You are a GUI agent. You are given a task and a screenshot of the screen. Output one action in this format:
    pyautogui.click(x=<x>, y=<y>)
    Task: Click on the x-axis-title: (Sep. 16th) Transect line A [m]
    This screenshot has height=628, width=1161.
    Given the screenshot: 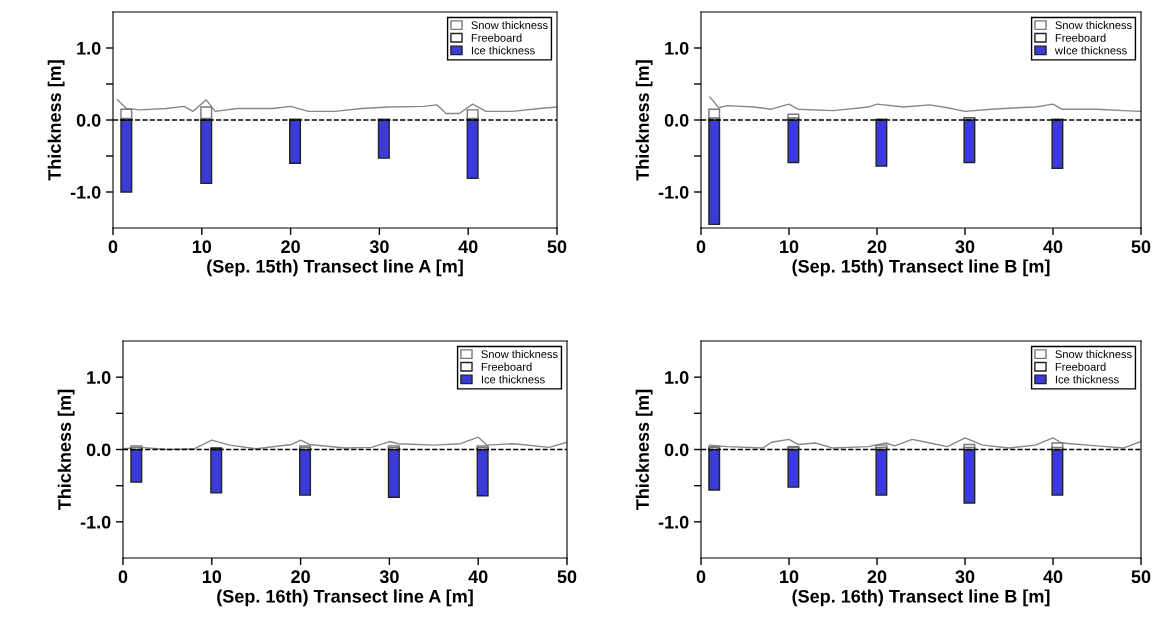 What is the action you would take?
    pyautogui.click(x=345, y=598)
    